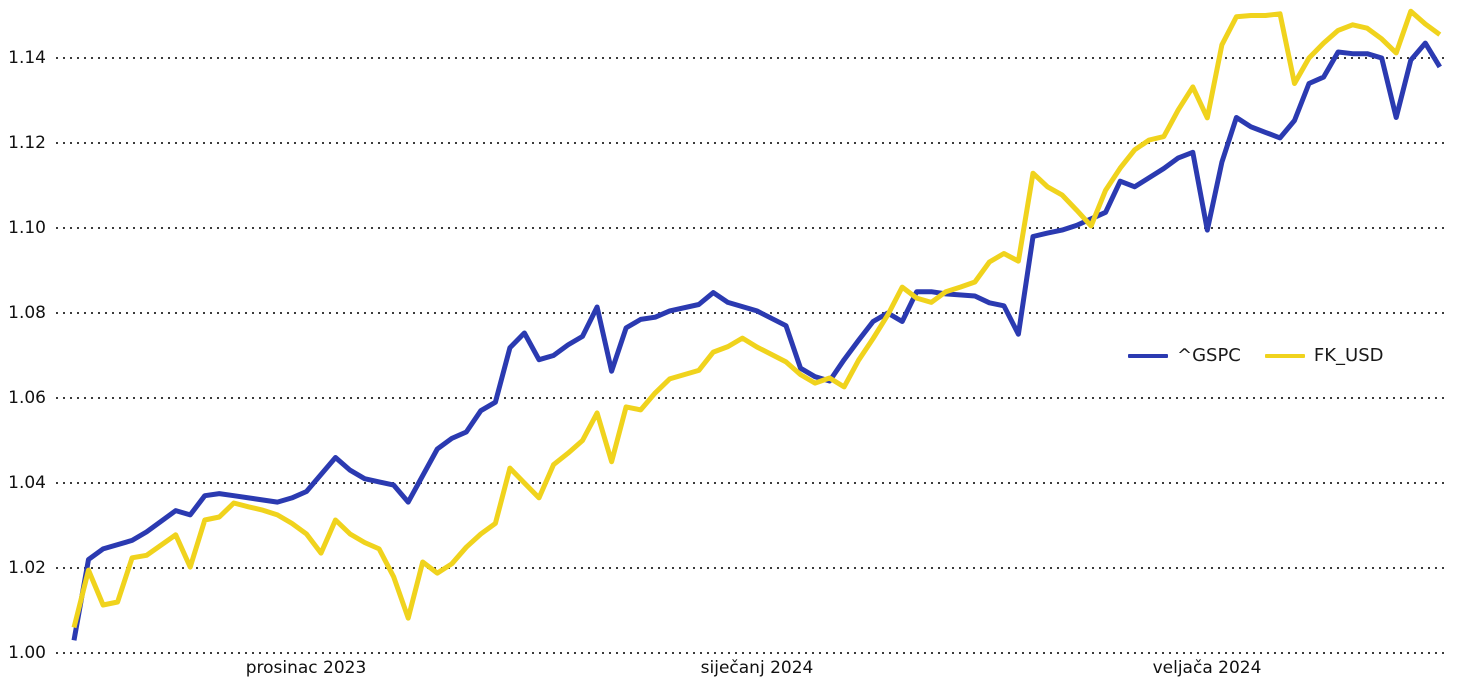 Image resolution: width=1464 pixels, height=686 pixels. What do you see at coordinates (1209, 355) in the screenshot?
I see `legend-label-gspc: ^GSPC` at bounding box center [1209, 355].